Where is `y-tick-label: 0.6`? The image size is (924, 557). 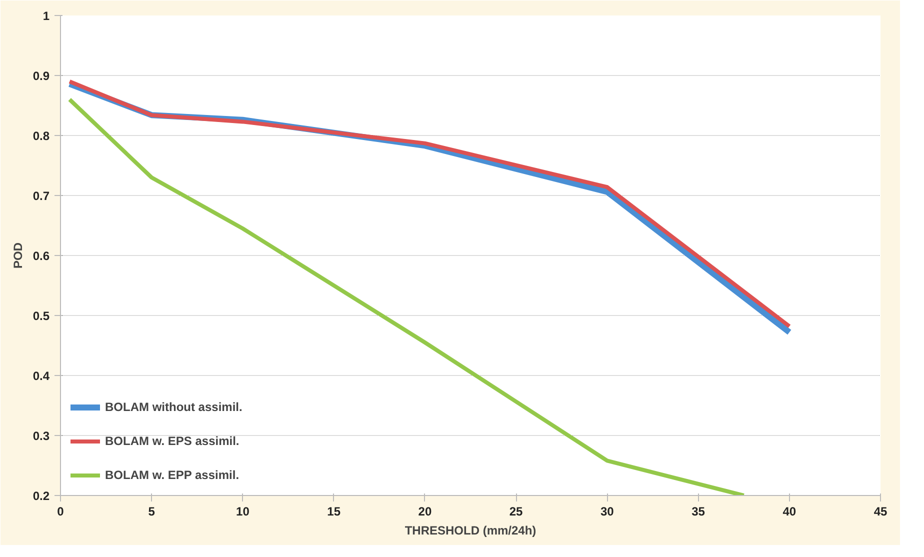
y-tick-label: 0.6 is located at coordinates (41, 256).